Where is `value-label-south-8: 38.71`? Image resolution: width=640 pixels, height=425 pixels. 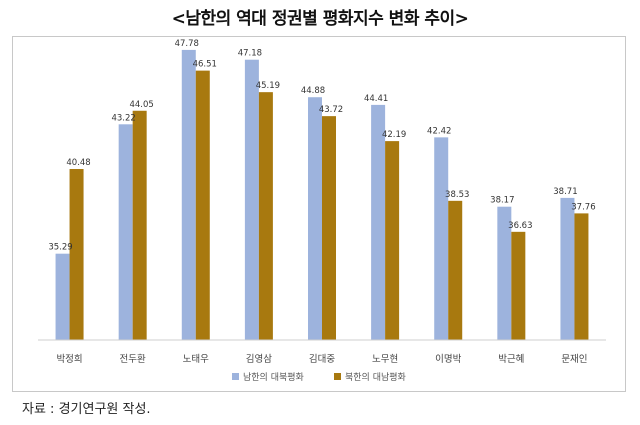
value-label-south-8: 38.71 is located at coordinates (565, 192).